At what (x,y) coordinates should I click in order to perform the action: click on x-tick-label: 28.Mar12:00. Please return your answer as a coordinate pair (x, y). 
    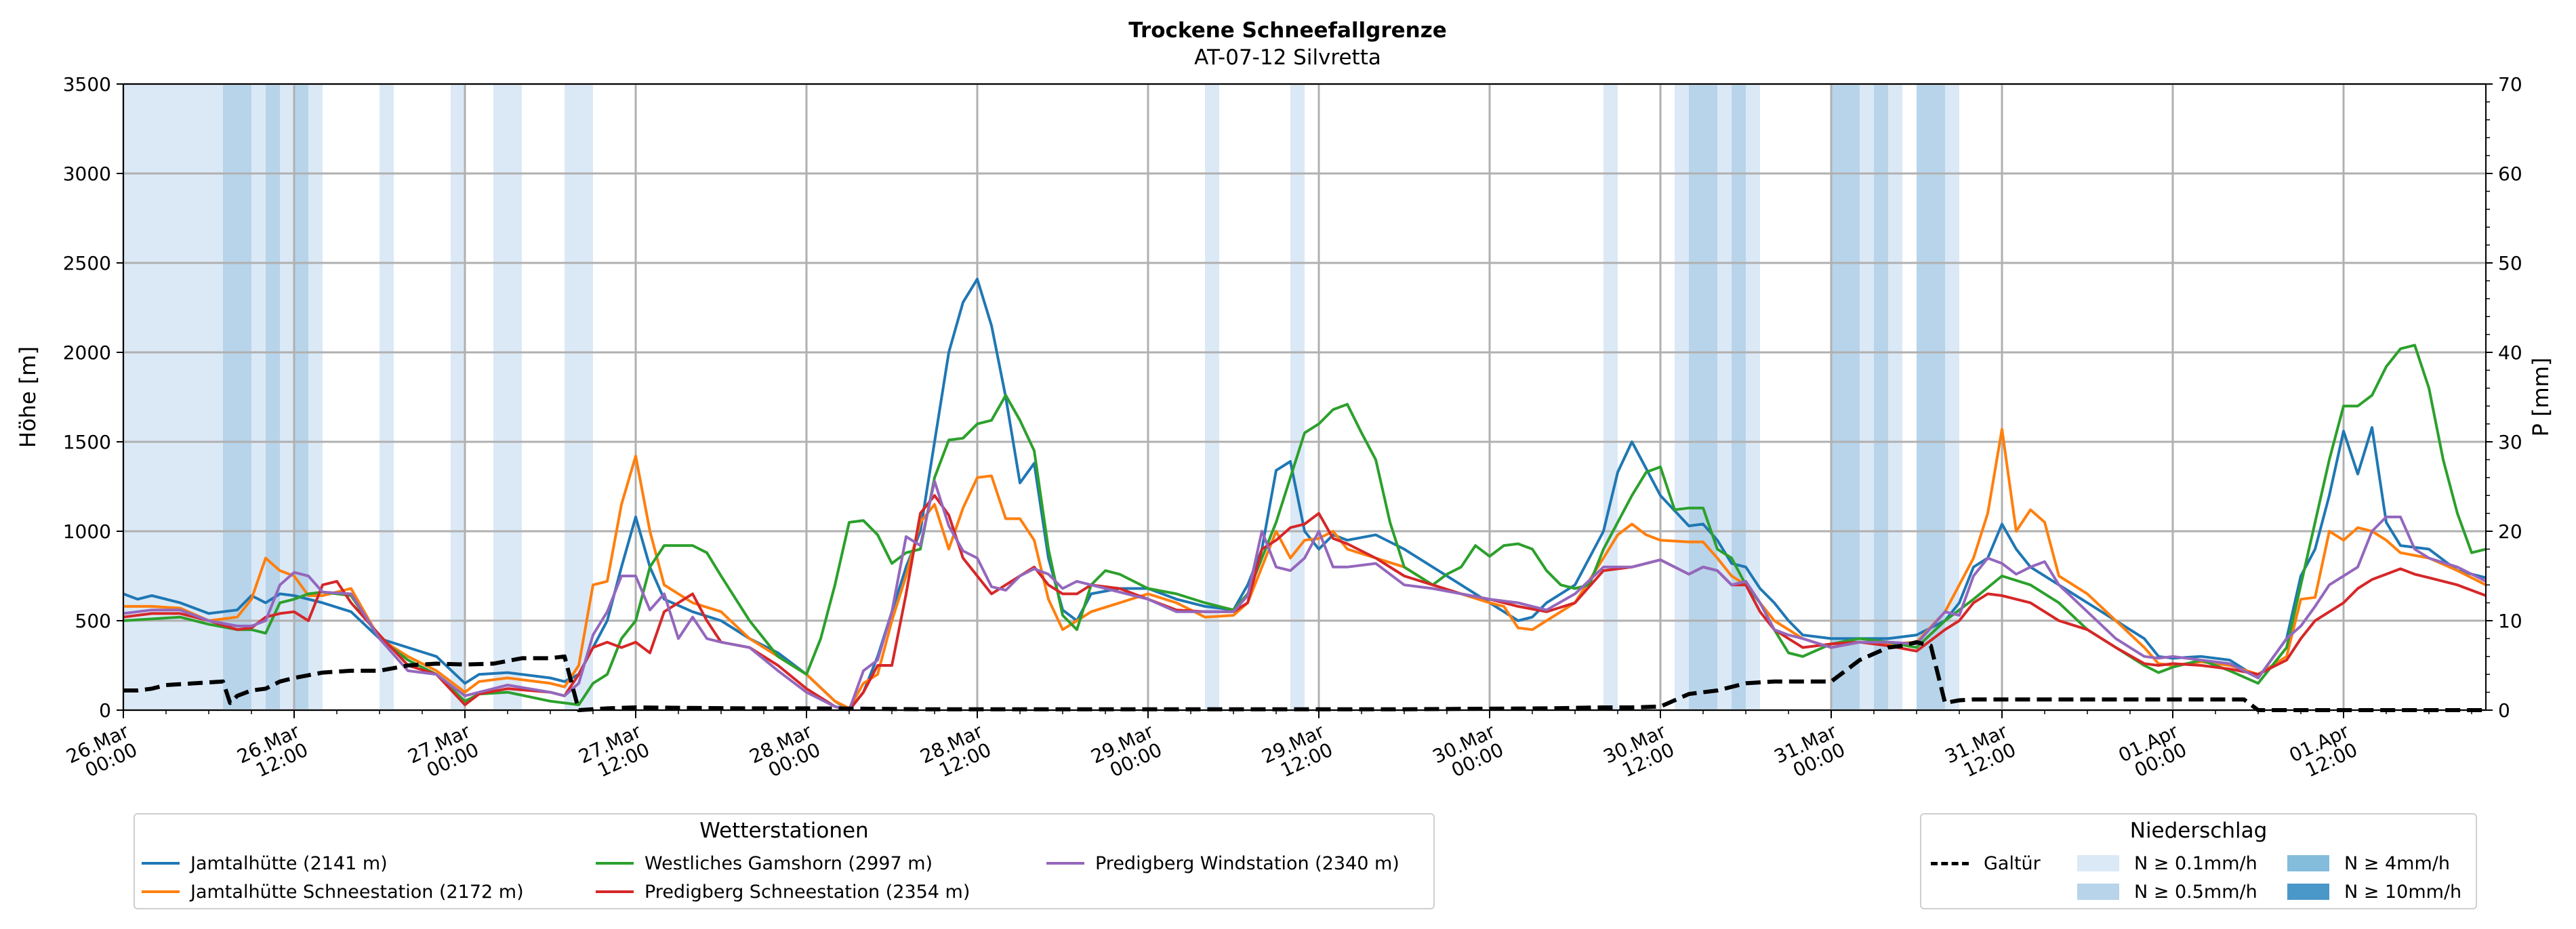
    Looking at the image, I should click on (956, 753).